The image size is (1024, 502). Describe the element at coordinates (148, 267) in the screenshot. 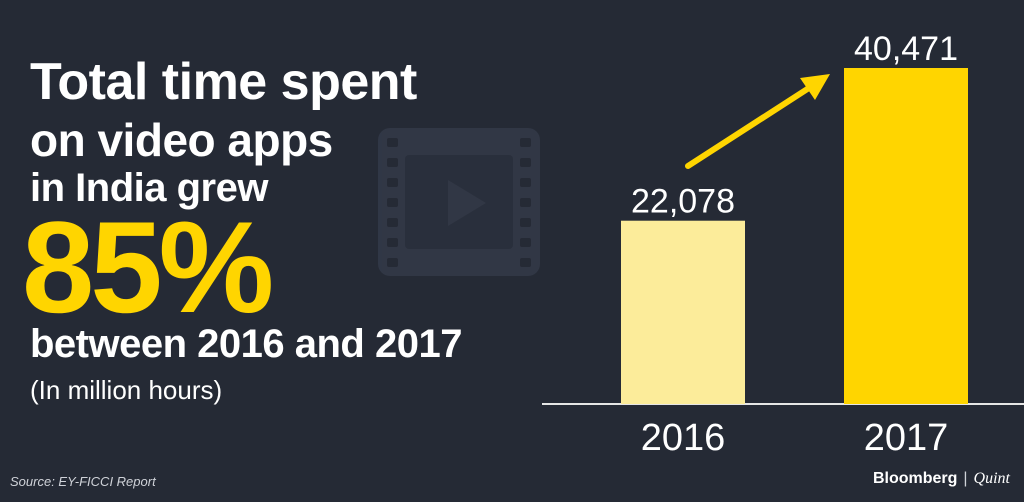

I see `growth-percent: 85%` at that location.